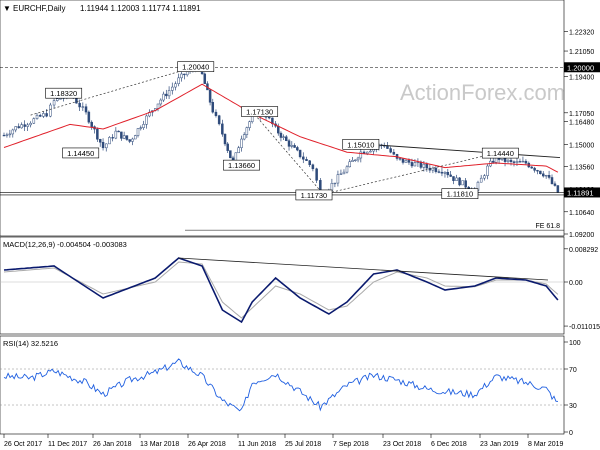 The image size is (600, 450). Describe the element at coordinates (581, 213) in the screenshot. I see `price-tick-label: 1.10640` at that location.